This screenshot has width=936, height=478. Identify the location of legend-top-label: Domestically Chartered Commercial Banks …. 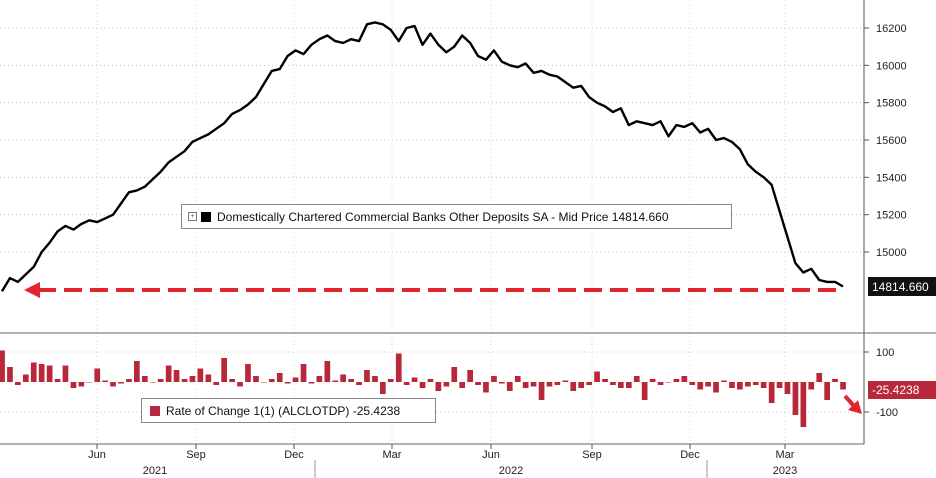
(443, 216).